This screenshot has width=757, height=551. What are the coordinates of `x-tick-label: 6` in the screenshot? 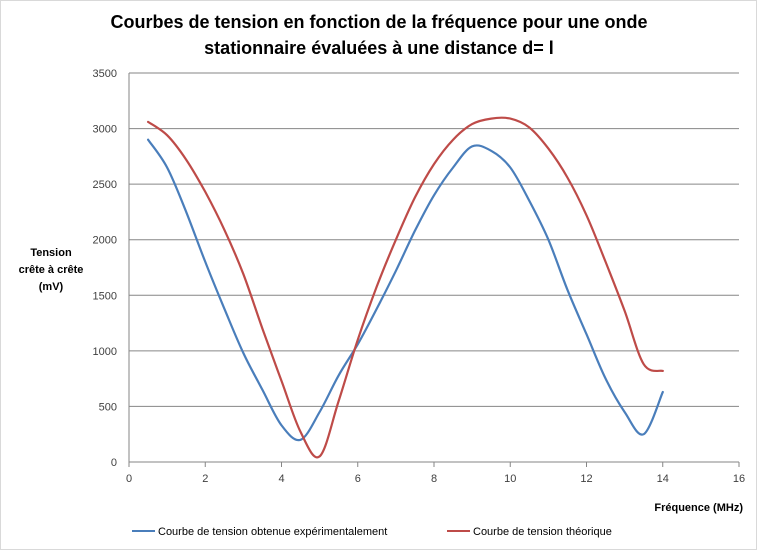 It's located at (358, 479).